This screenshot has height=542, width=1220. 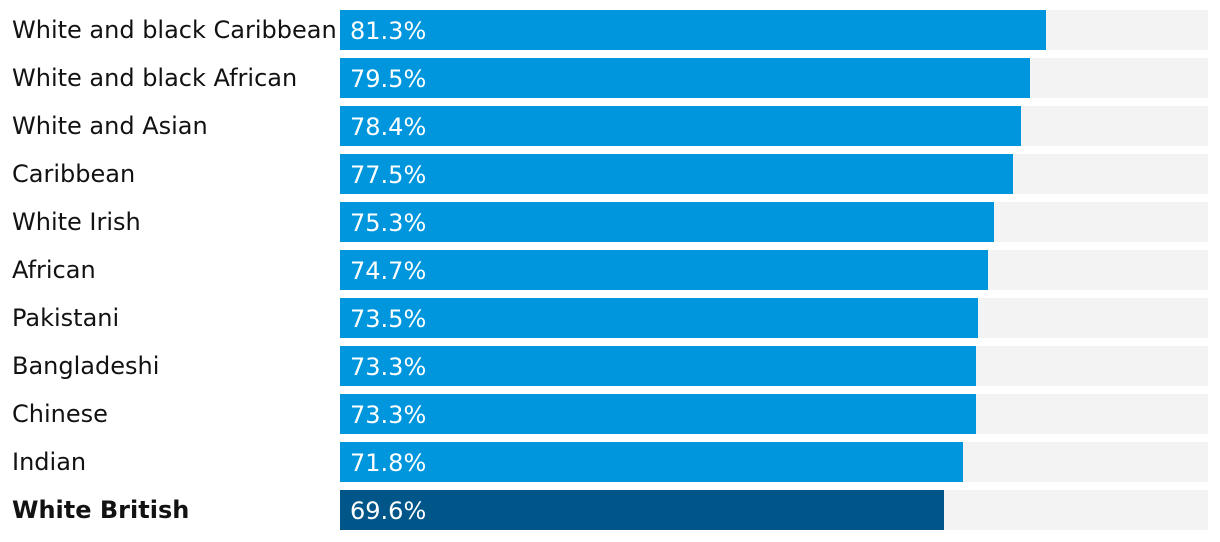 I want to click on category-label: Caribbean, so click(x=74, y=174).